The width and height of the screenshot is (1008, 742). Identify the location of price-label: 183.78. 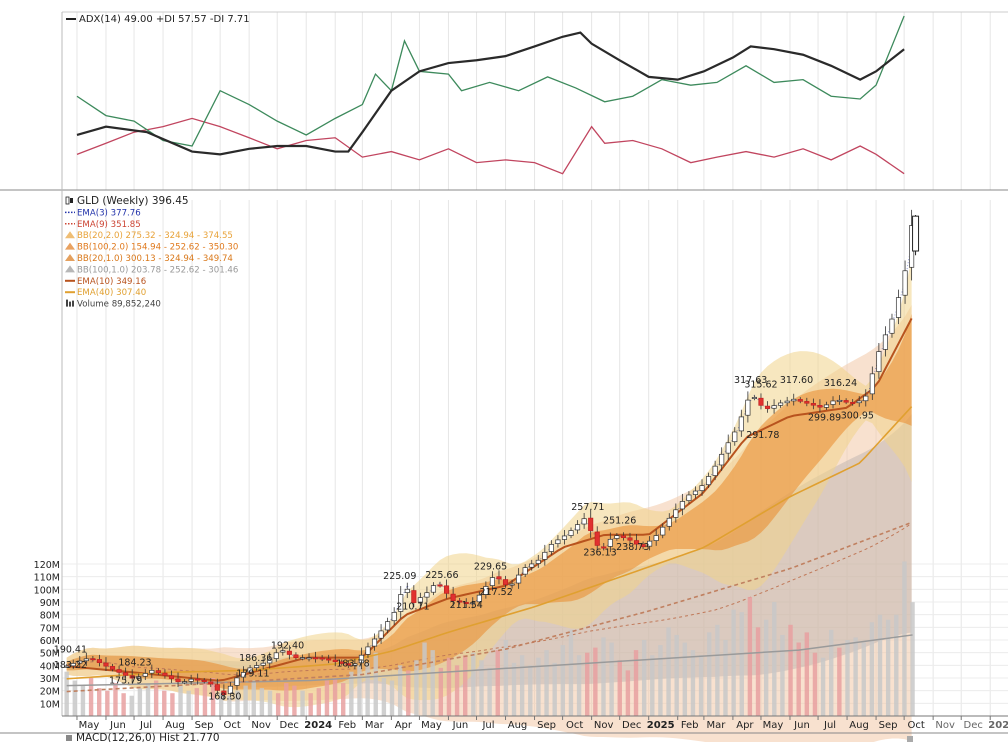
(352, 664).